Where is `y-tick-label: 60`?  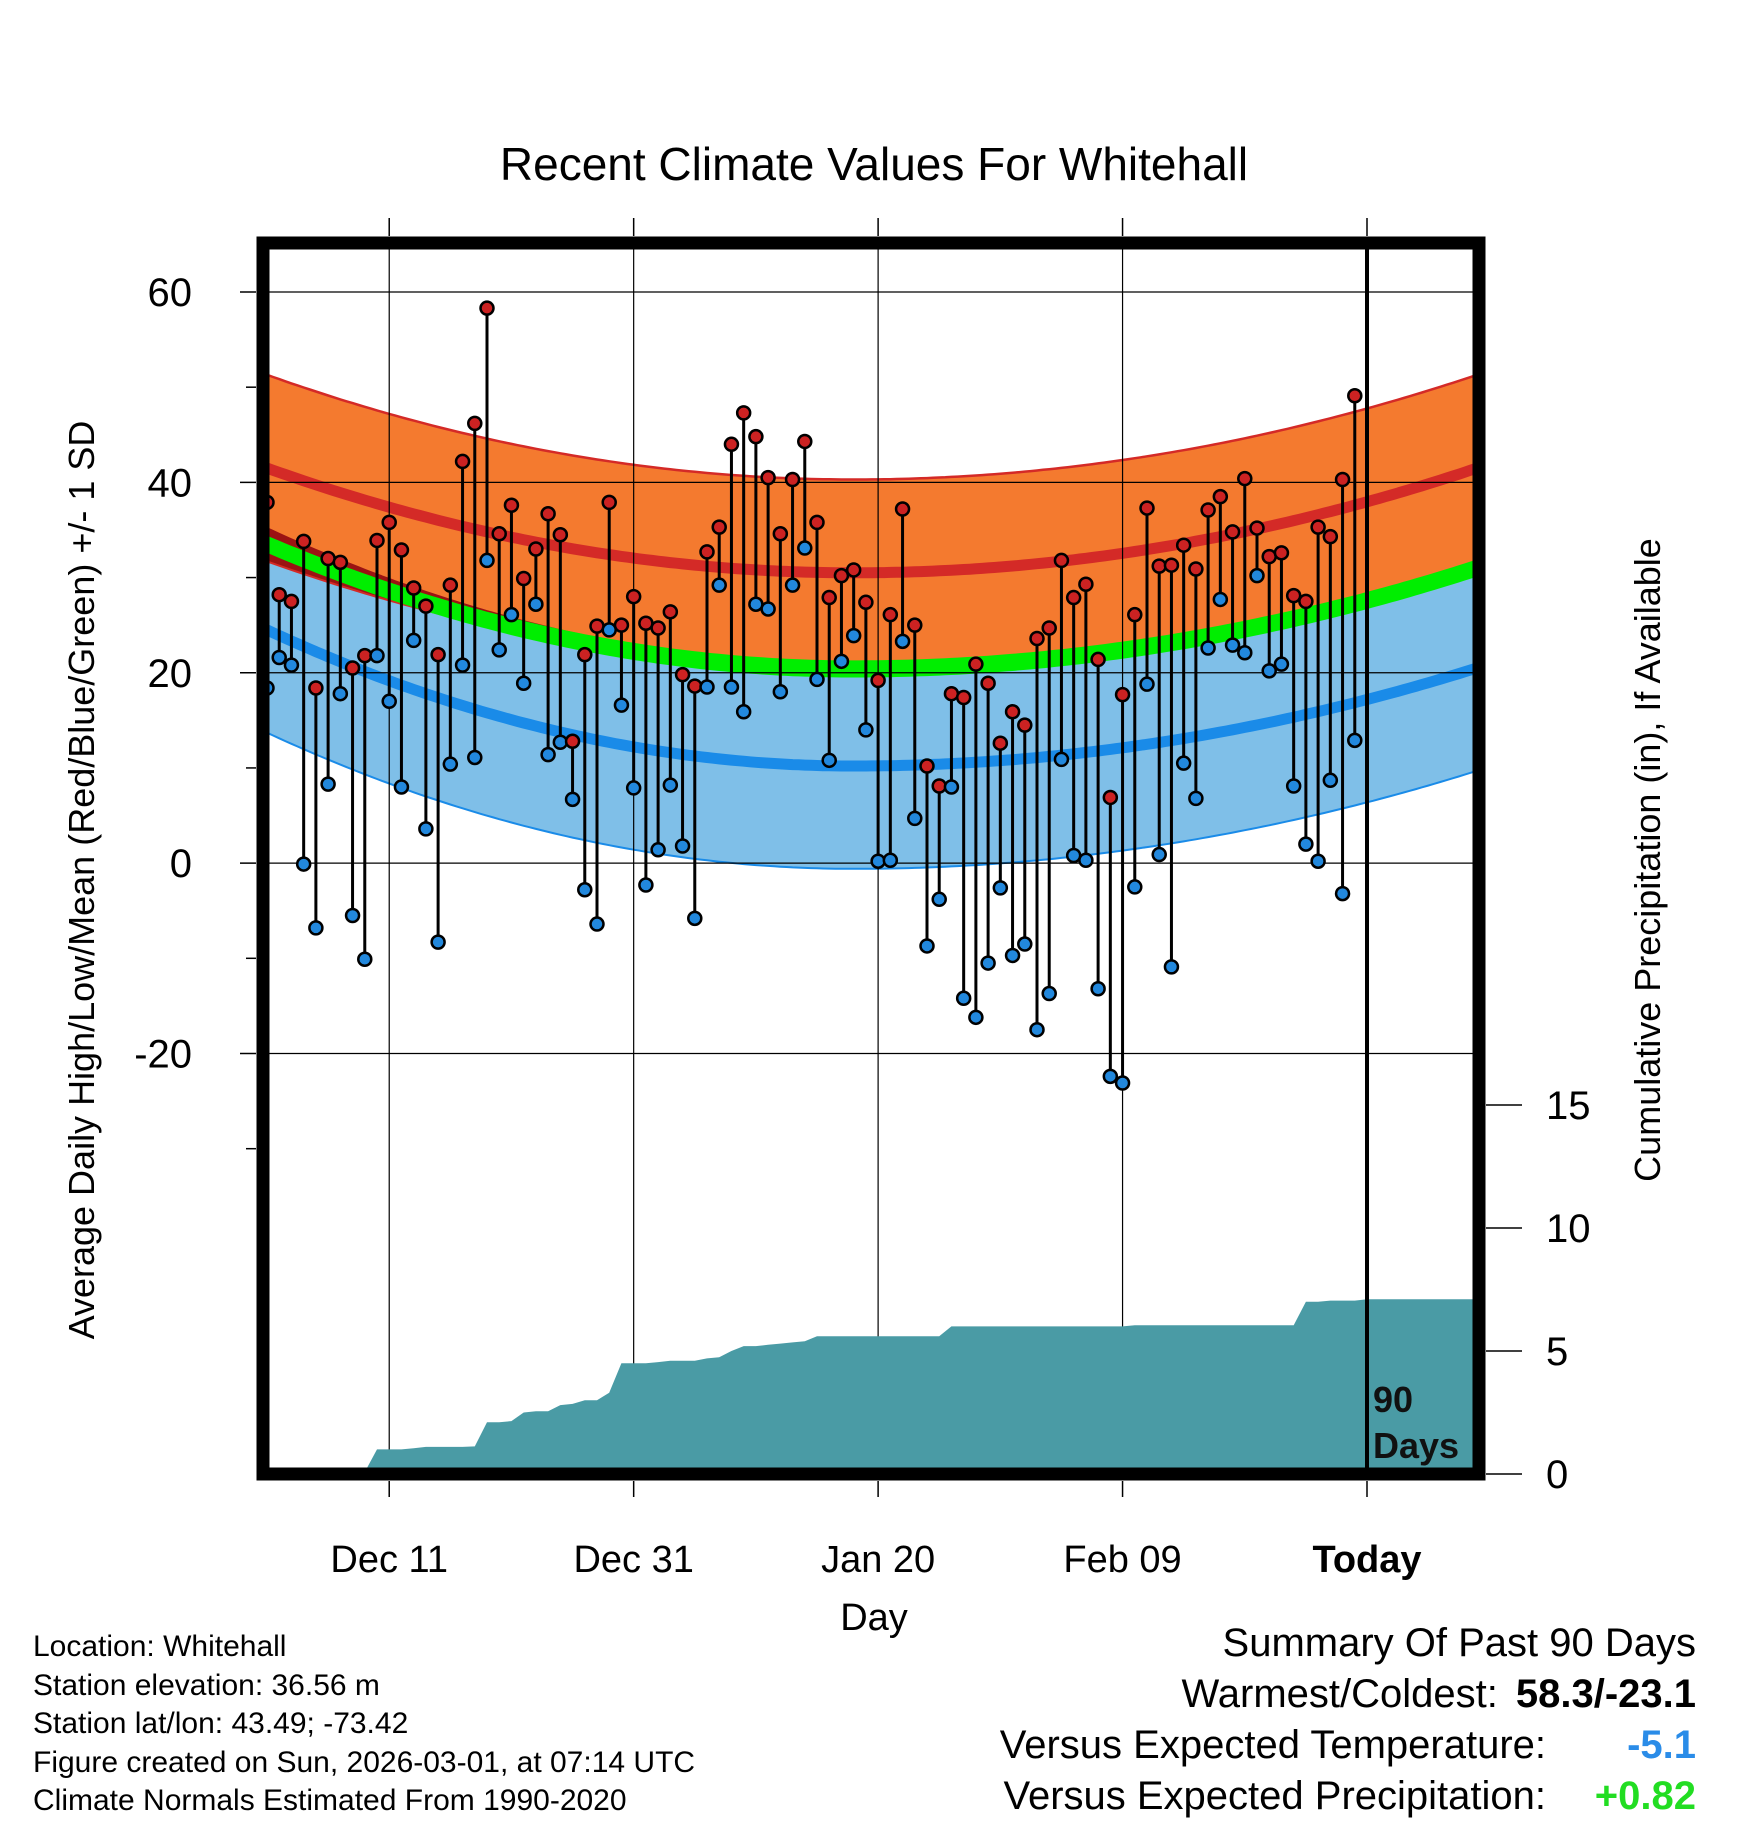 y-tick-label: 60 is located at coordinates (170, 293).